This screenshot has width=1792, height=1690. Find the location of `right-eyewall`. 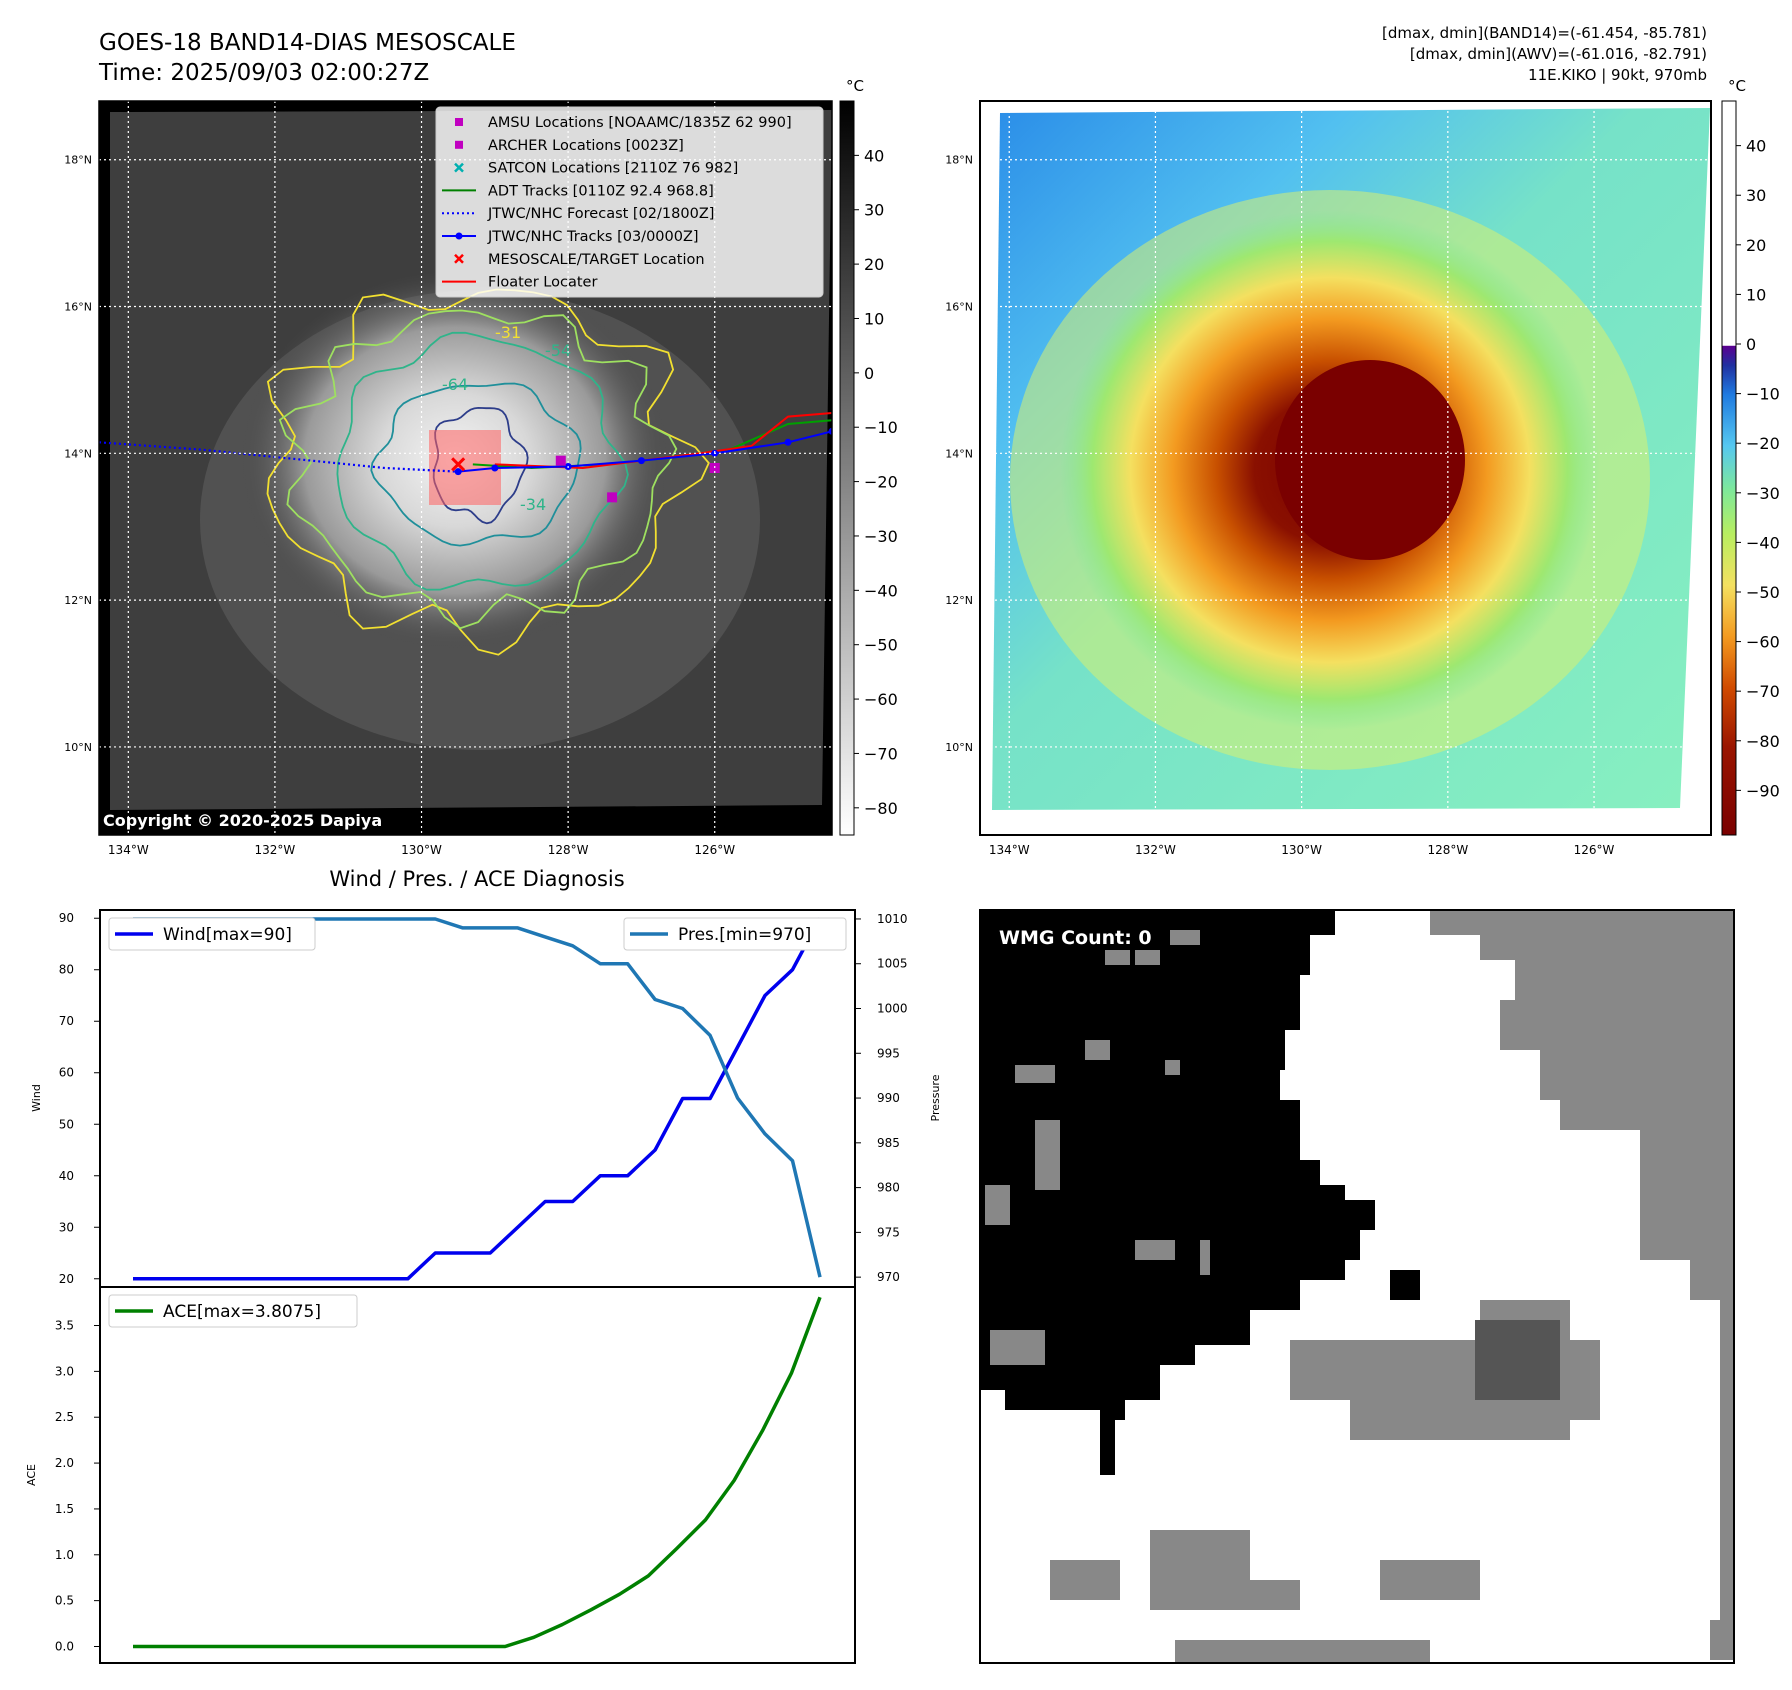

right-eyewall is located at coordinates (1370, 460).